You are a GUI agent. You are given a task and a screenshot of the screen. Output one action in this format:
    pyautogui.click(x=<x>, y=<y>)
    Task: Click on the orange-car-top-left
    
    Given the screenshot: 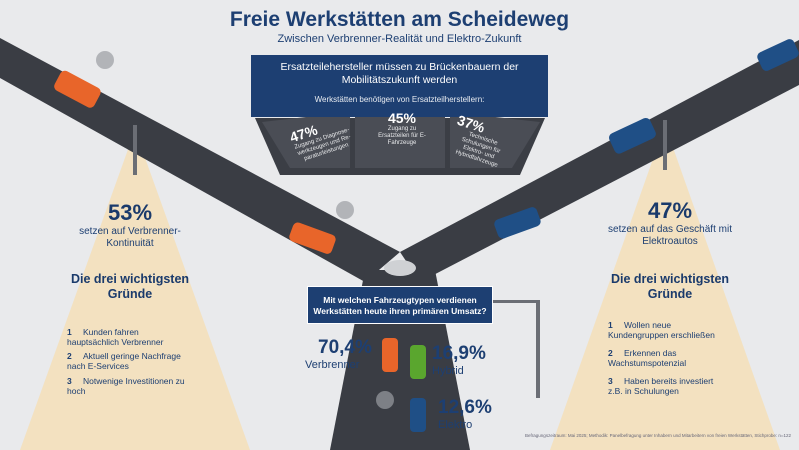 What is the action you would take?
    pyautogui.click(x=77, y=89)
    